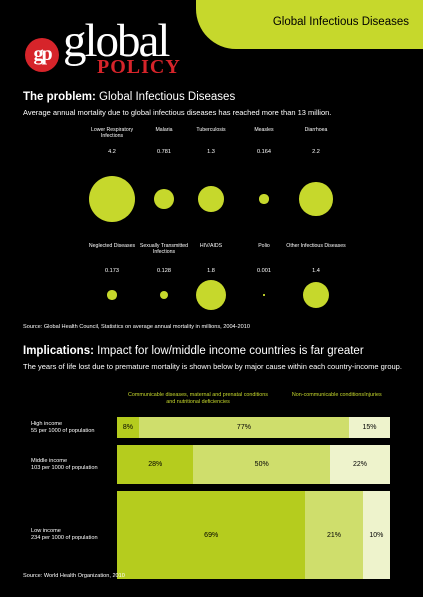 This screenshot has width=423, height=597. I want to click on income-group-name: Middle income, so click(49, 460).